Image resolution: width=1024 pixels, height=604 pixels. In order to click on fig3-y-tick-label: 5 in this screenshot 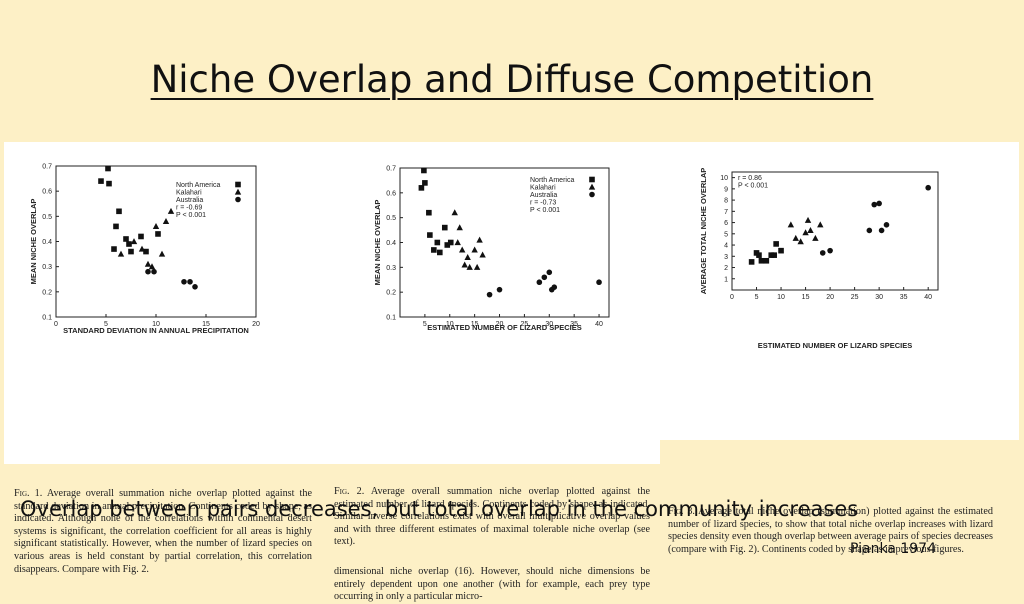, I will do `click(726, 234)`.